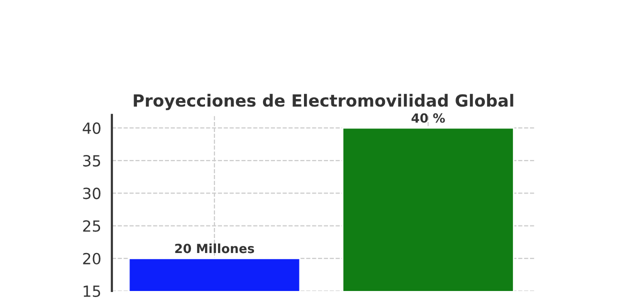 The image size is (625, 300). I want to click on y-tick-label: 25, so click(91, 226).